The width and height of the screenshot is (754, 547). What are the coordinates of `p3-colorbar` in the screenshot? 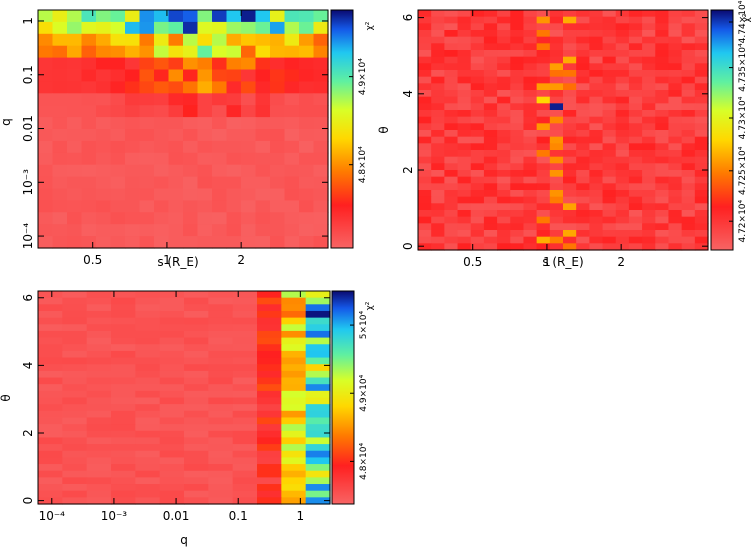 It's located at (343, 397).